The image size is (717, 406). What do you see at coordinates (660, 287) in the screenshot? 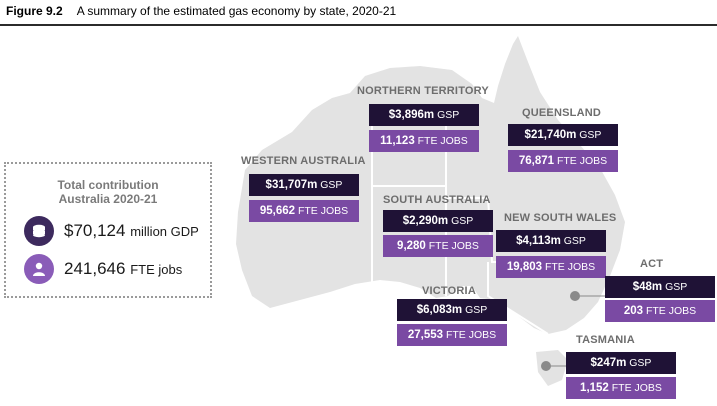
I see `gsp-act: $48m GSP` at bounding box center [660, 287].